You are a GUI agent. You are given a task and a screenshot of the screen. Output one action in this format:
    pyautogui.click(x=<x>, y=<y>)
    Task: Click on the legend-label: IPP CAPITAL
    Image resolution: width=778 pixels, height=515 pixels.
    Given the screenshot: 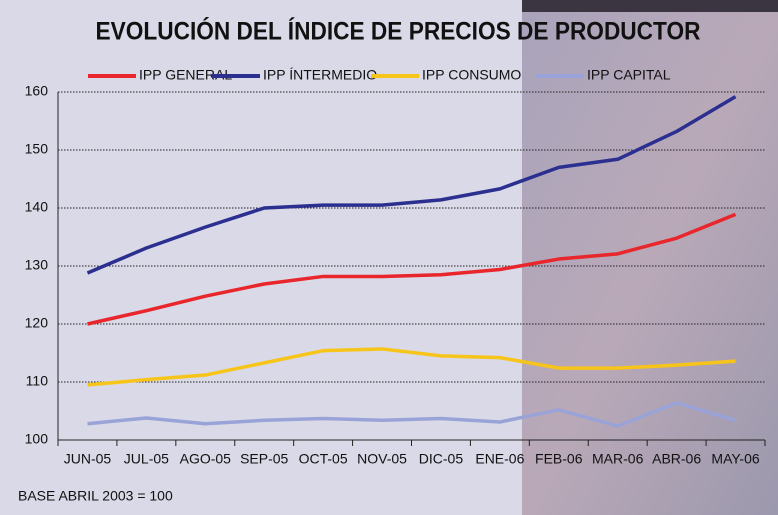 What is the action you would take?
    pyautogui.click(x=629, y=75)
    